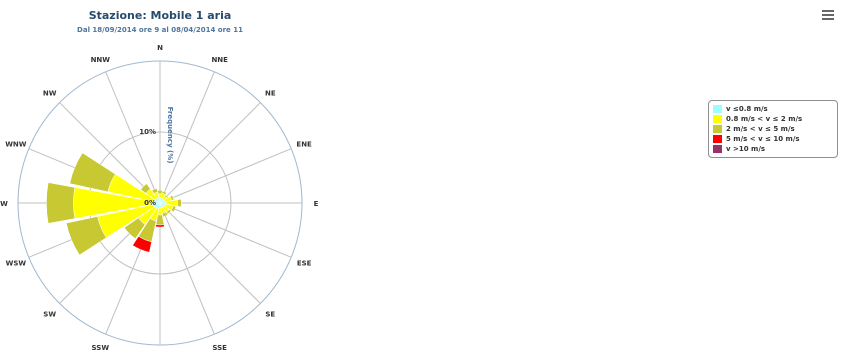 The width and height of the screenshot is (843, 351). What do you see at coordinates (147, 132) in the screenshot?
I see `radial-tick-label: 10%` at bounding box center [147, 132].